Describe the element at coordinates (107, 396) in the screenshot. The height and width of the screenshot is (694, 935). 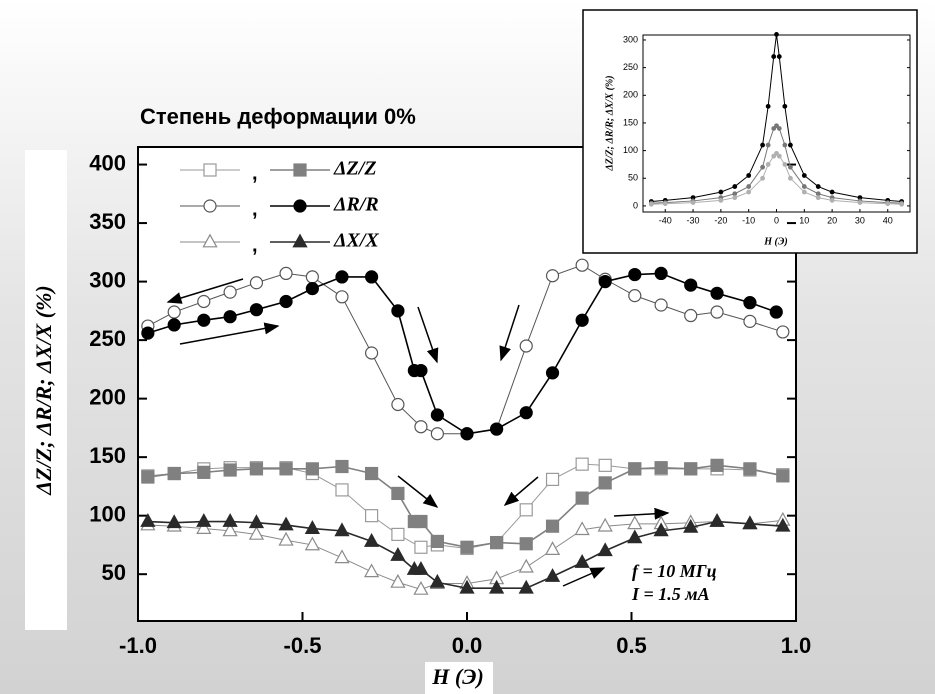
I see `y-tick-label: 200` at that location.